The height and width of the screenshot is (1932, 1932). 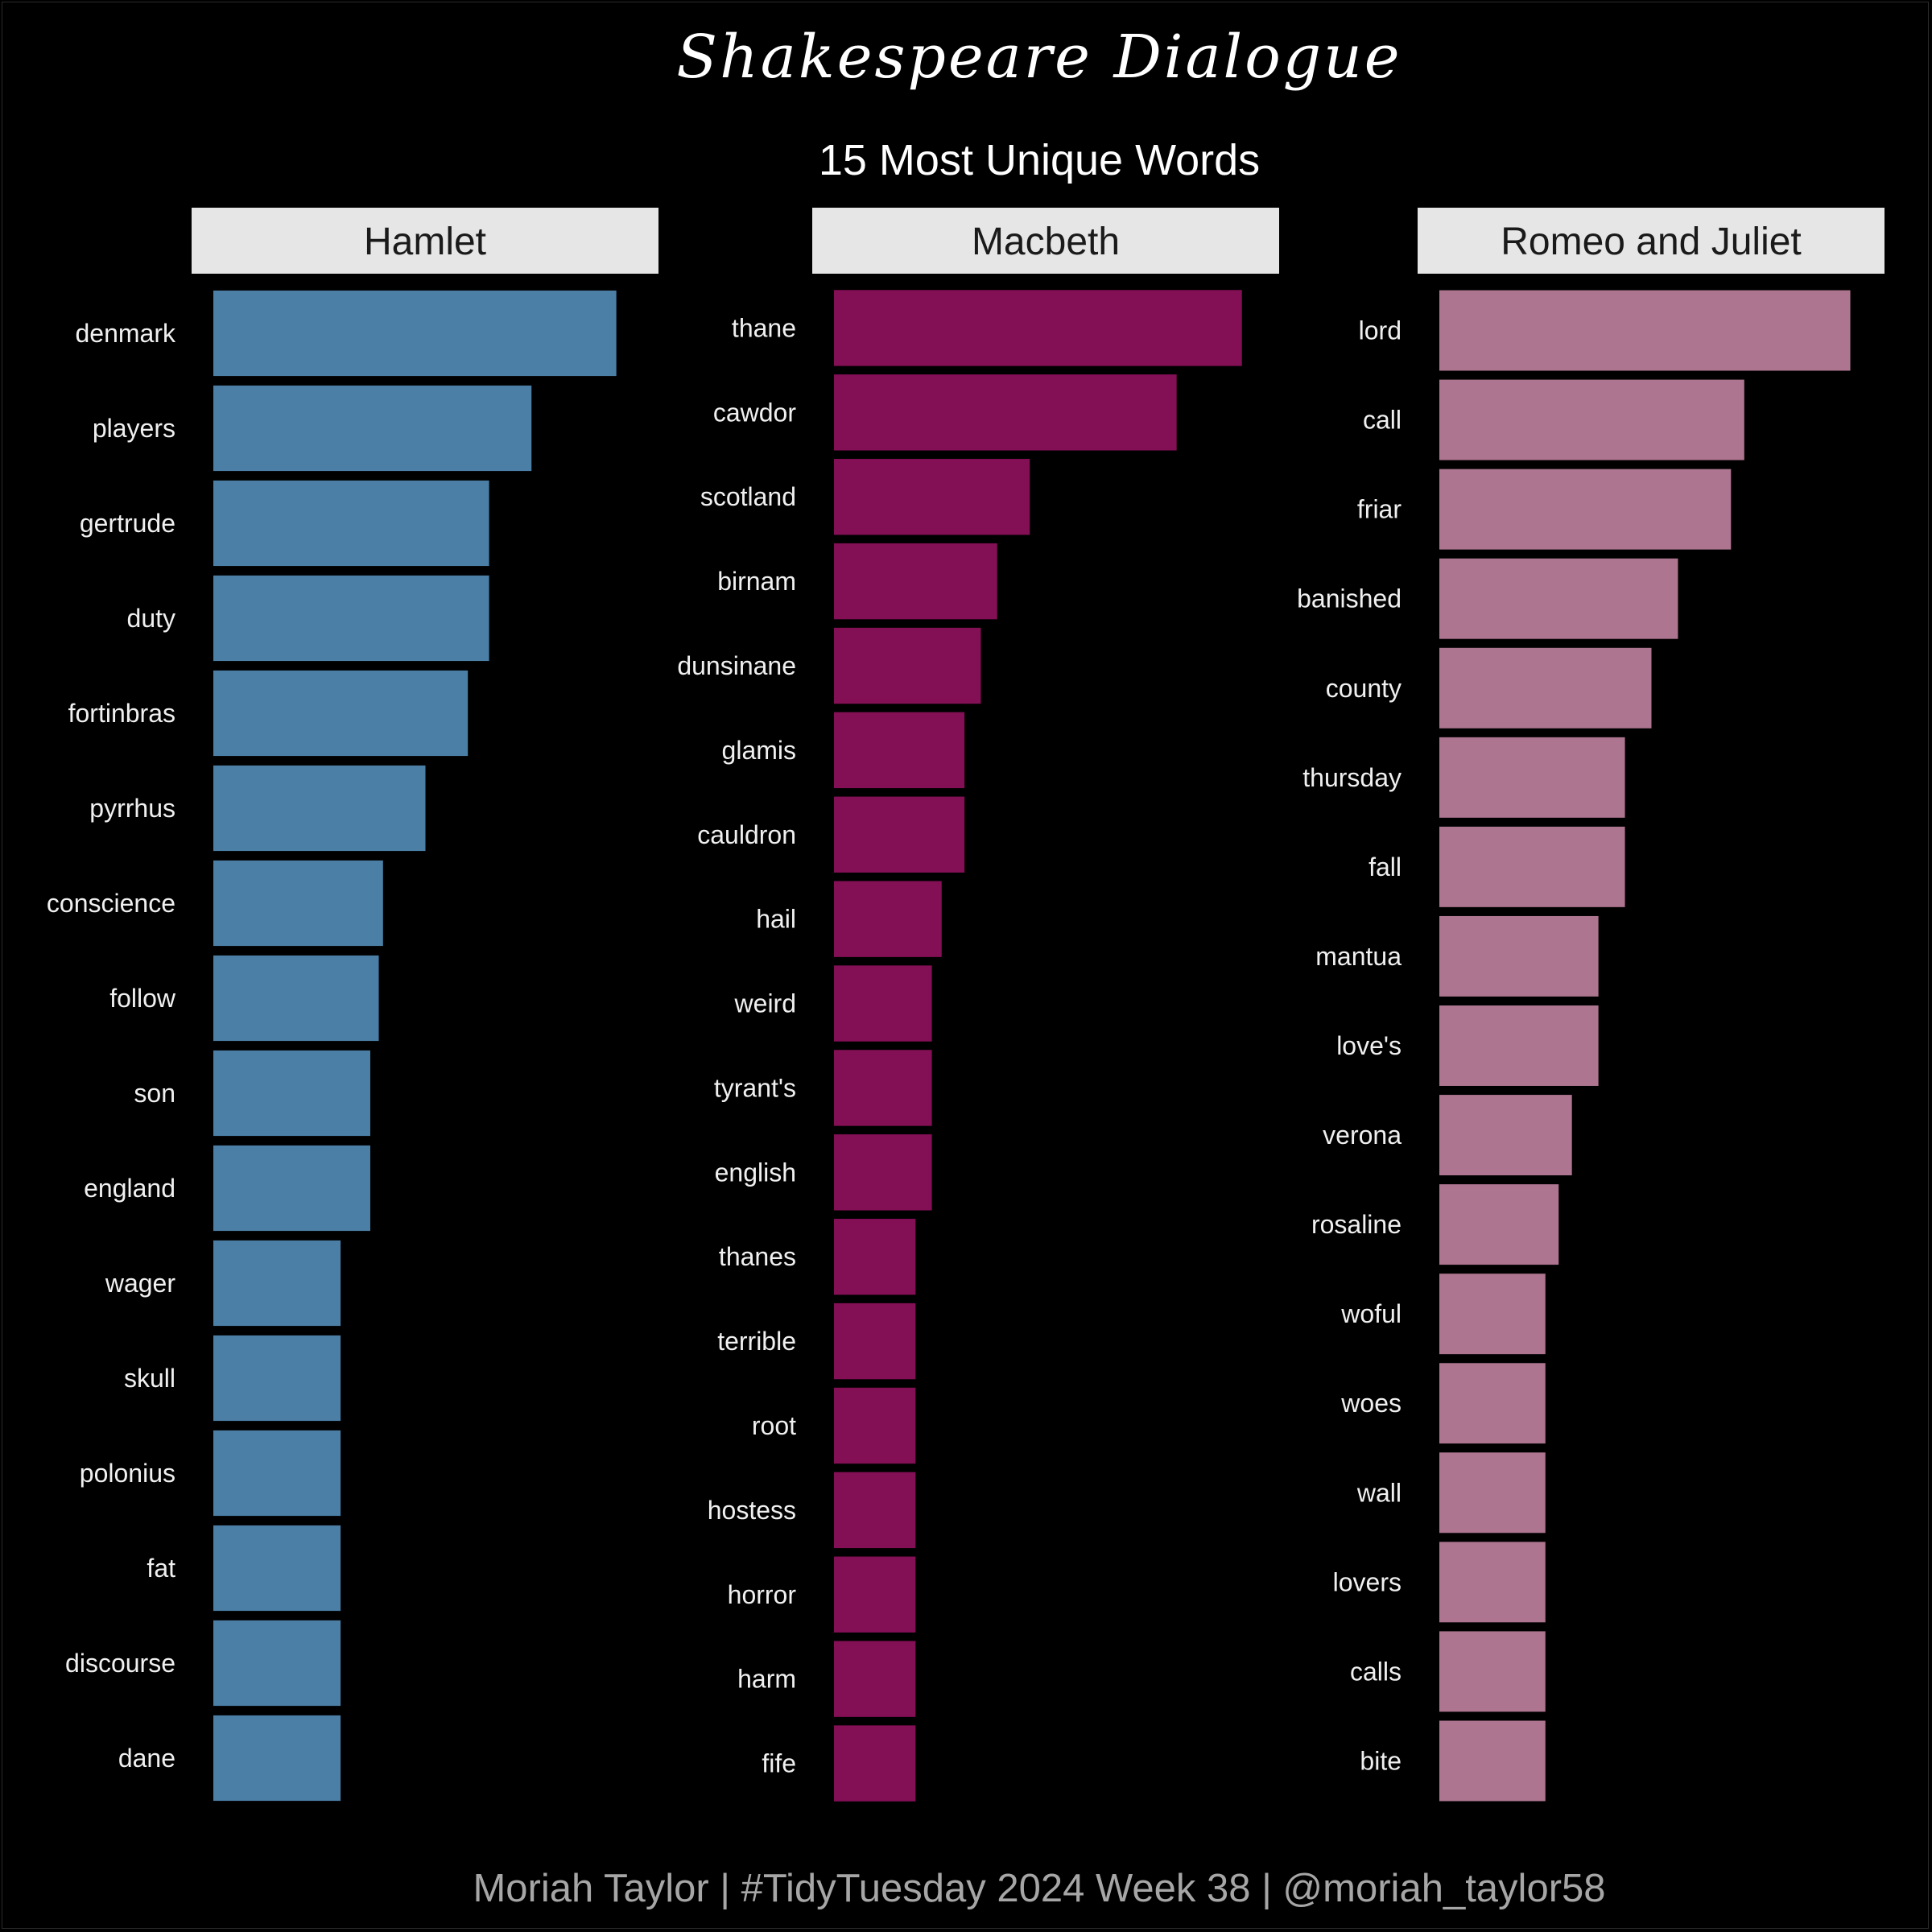 I want to click on bar-hamlet-duty, so click(x=351, y=618).